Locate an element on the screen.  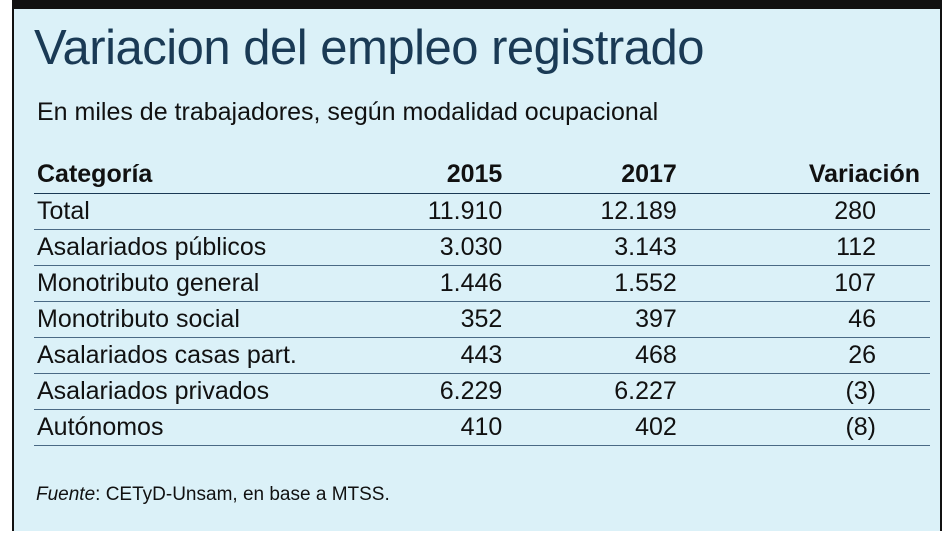
cell-variacion: 26 is located at coordinates (803, 355).